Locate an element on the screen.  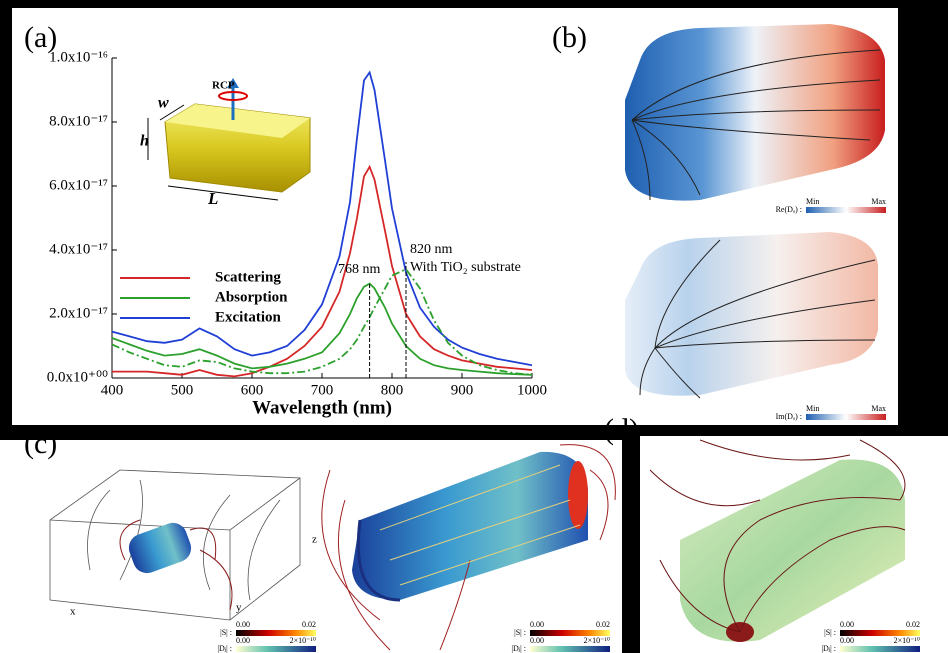
inset-label: h is located at coordinates (144, 141).